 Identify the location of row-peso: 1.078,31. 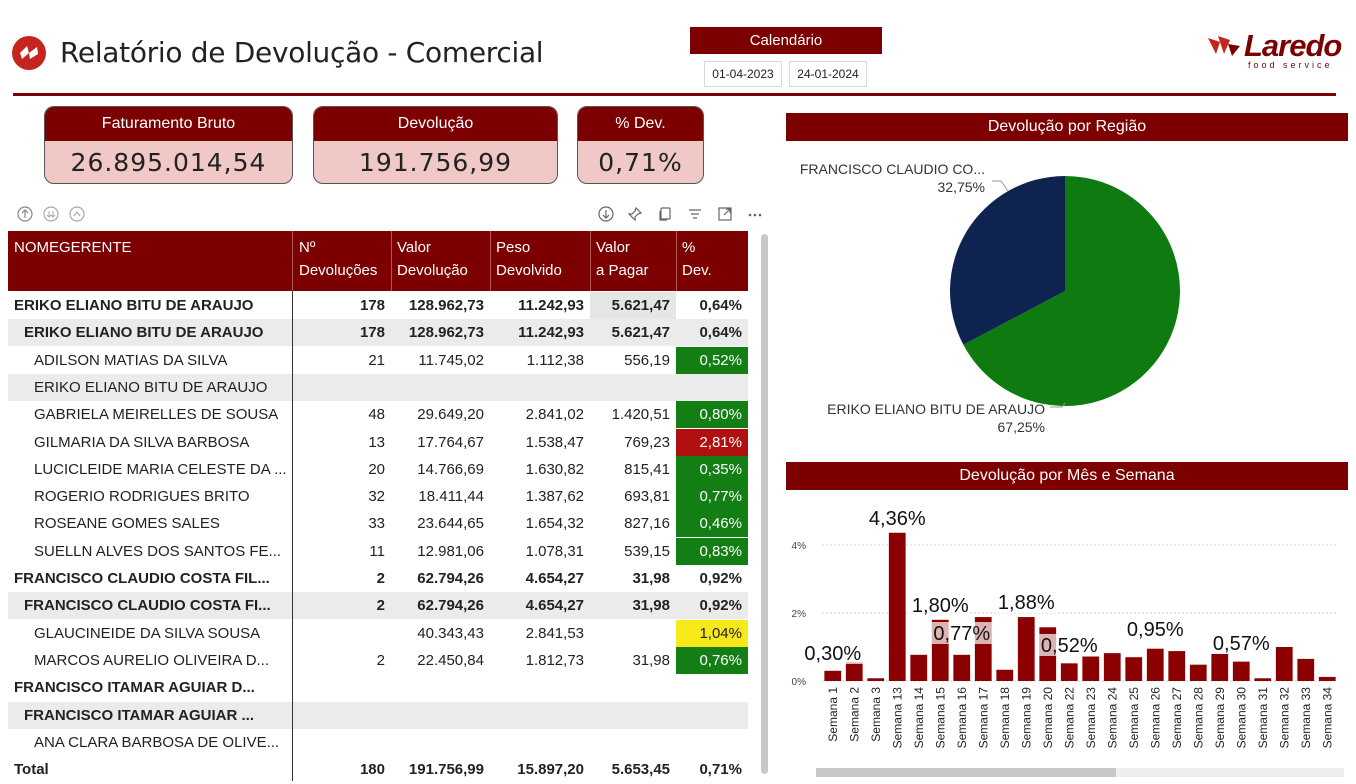
(554, 551).